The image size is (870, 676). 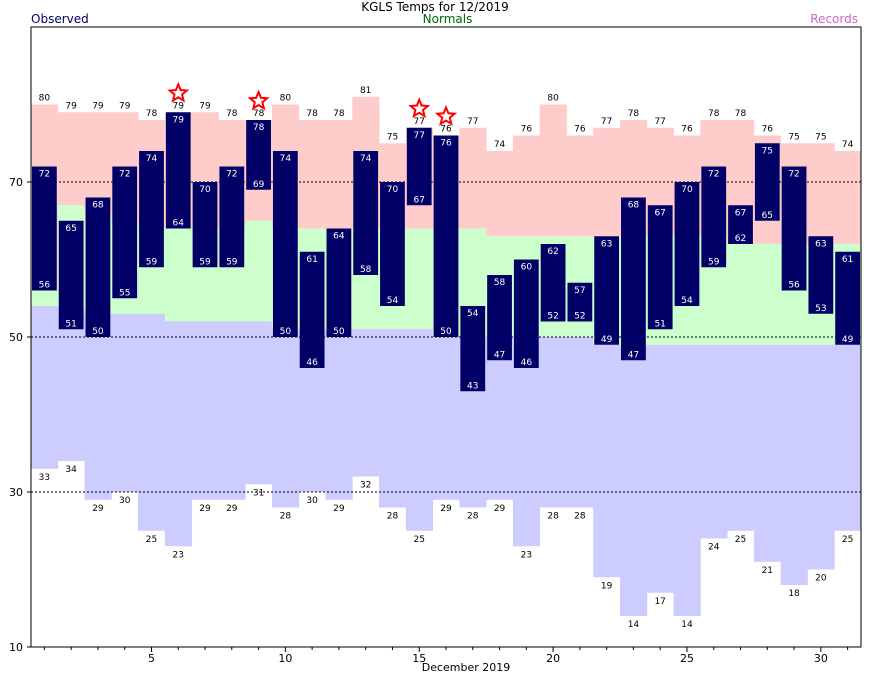 What do you see at coordinates (767, 151) in the screenshot?
I see `observed-high-label: 75` at bounding box center [767, 151].